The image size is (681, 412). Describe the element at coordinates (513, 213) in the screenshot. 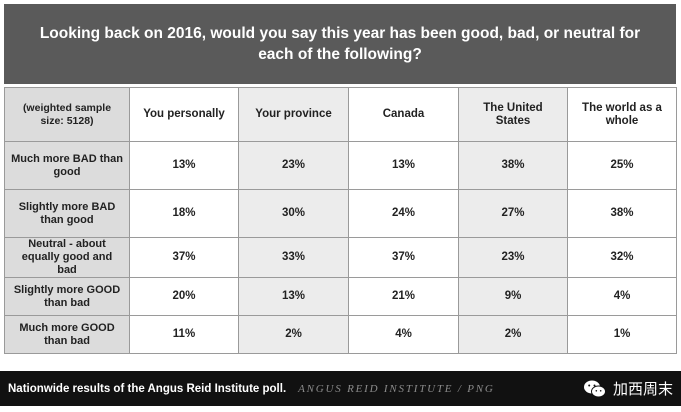

I see `table-cell: 27%` at that location.